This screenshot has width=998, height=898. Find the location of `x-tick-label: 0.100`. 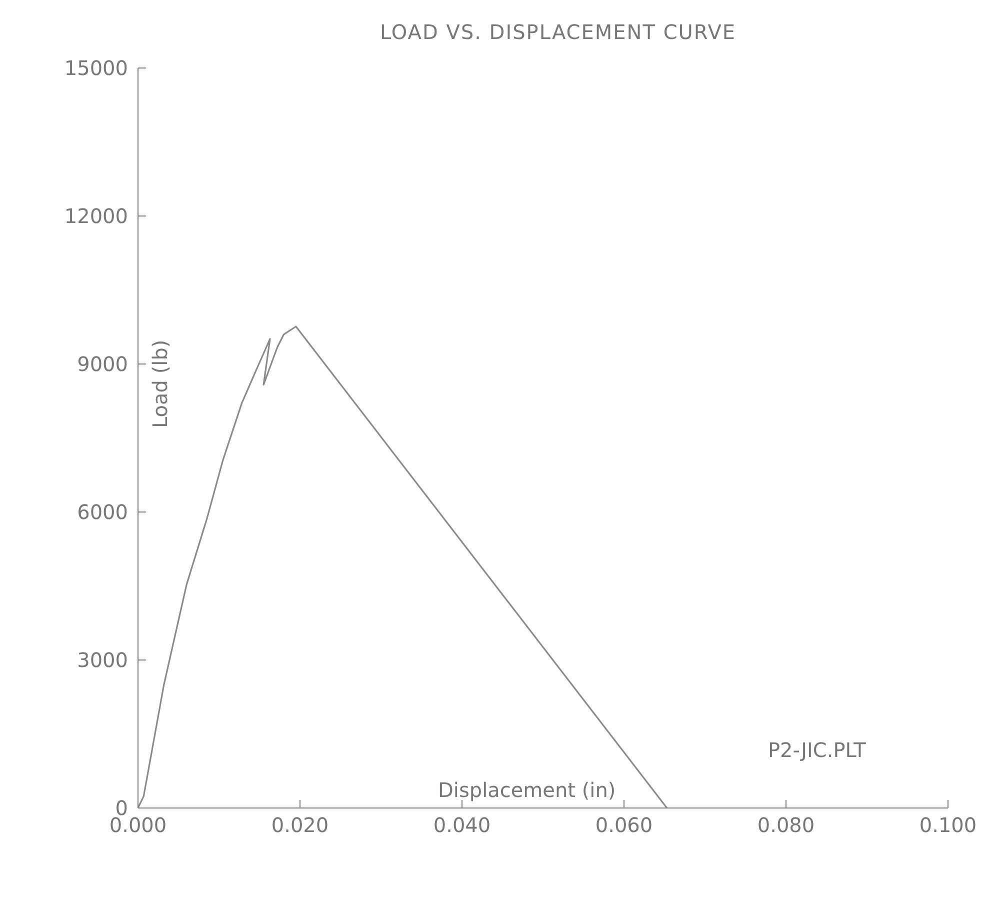

x-tick-label: 0.100 is located at coordinates (948, 825).